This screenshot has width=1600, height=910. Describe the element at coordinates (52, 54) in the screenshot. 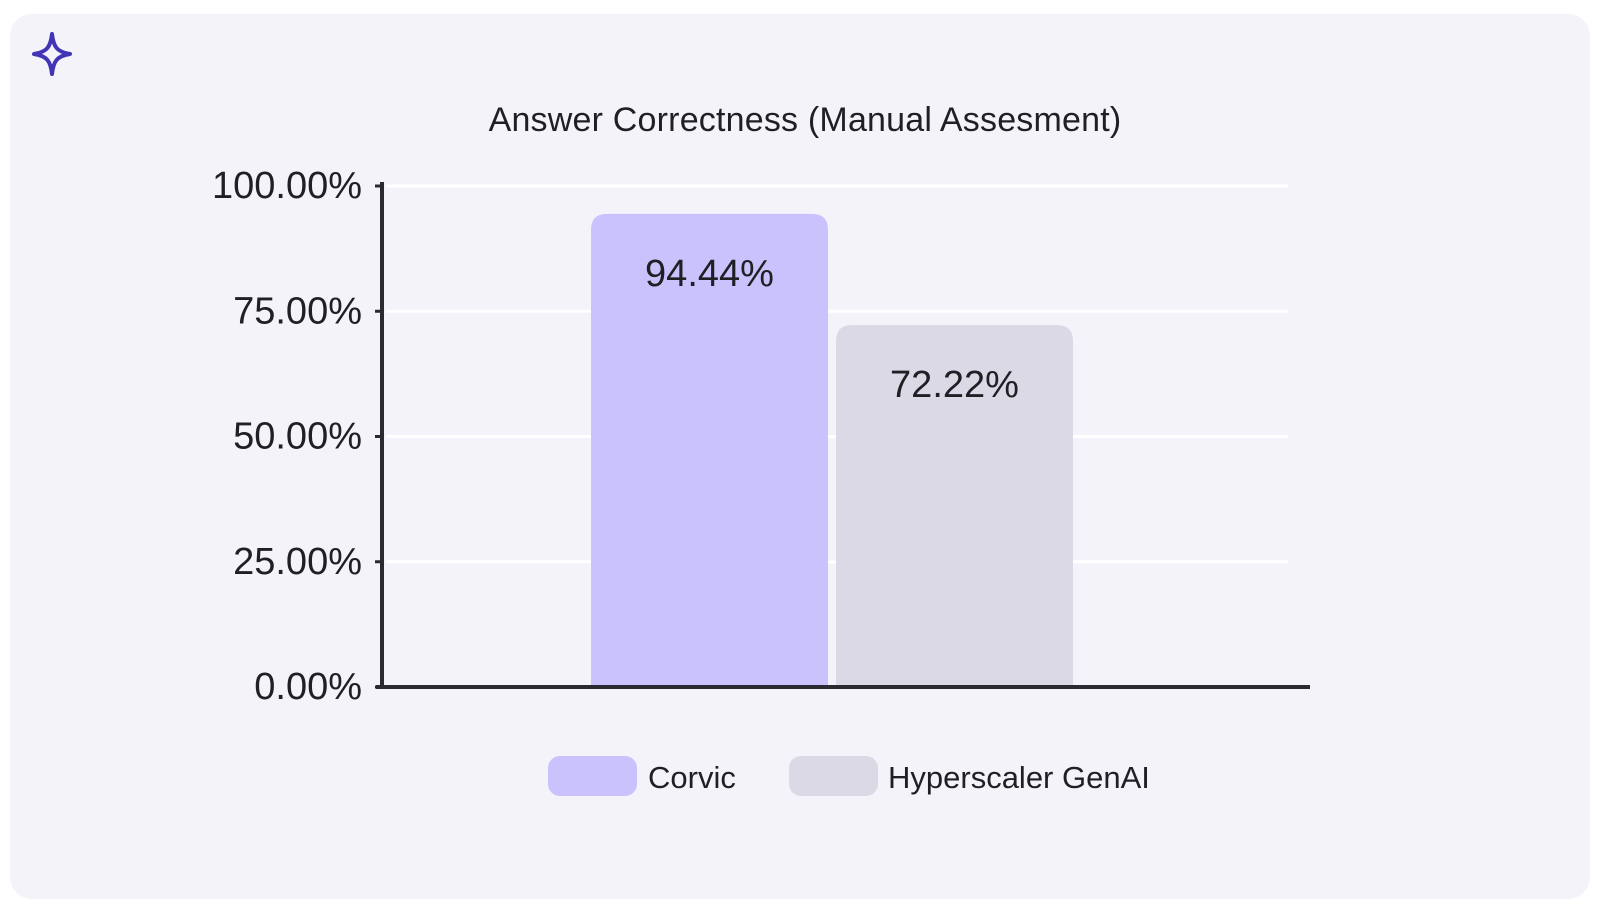

I see `sparkle-logo-icon` at that location.